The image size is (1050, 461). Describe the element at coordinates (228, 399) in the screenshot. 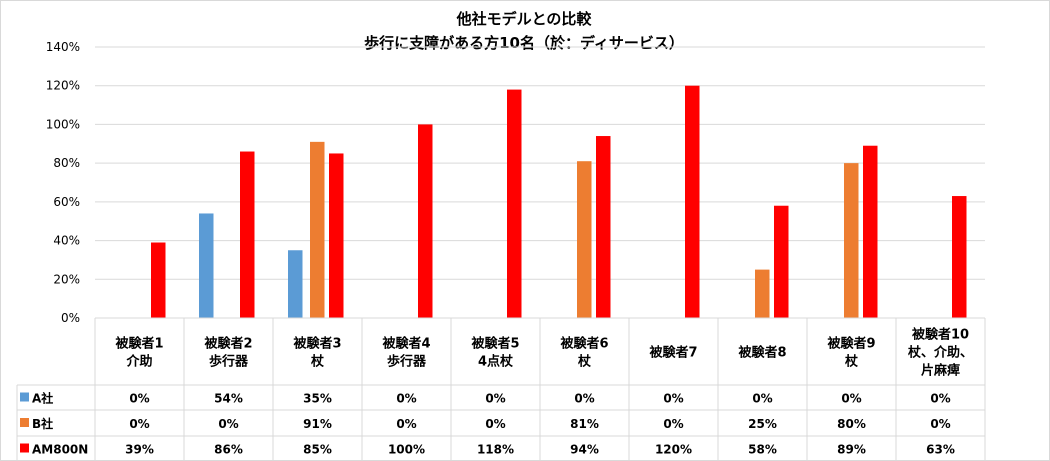

I see `table-cell: 54%` at that location.